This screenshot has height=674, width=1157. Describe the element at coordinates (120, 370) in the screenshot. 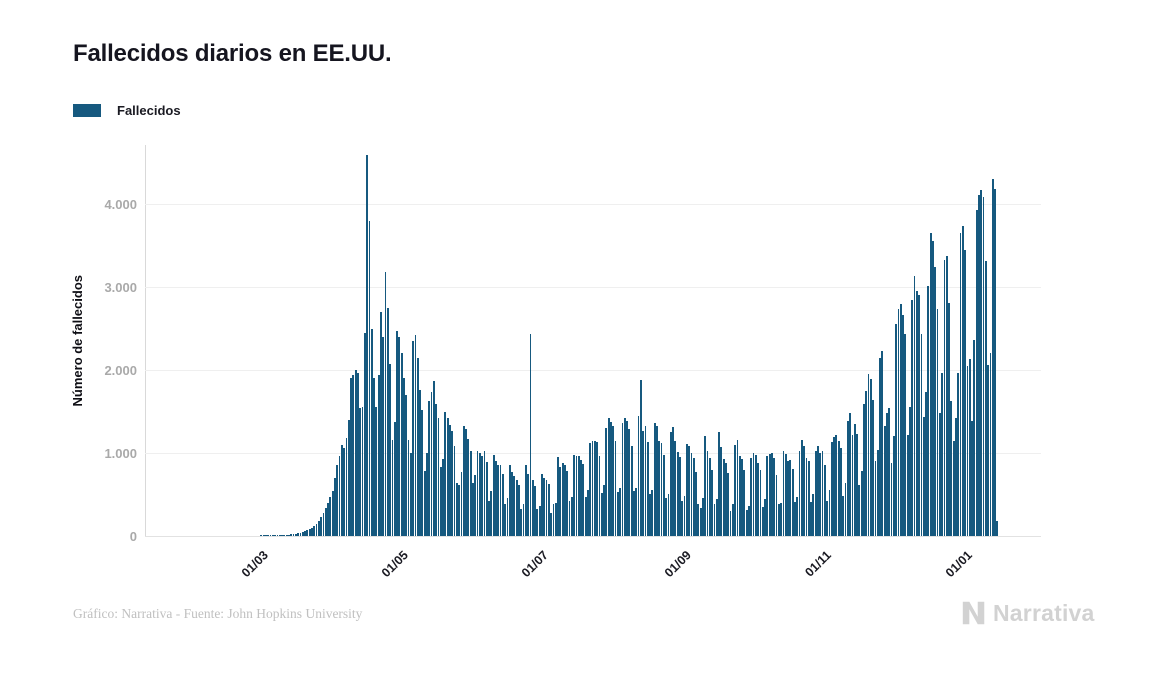

I see `y-tick-label: 2.000` at that location.